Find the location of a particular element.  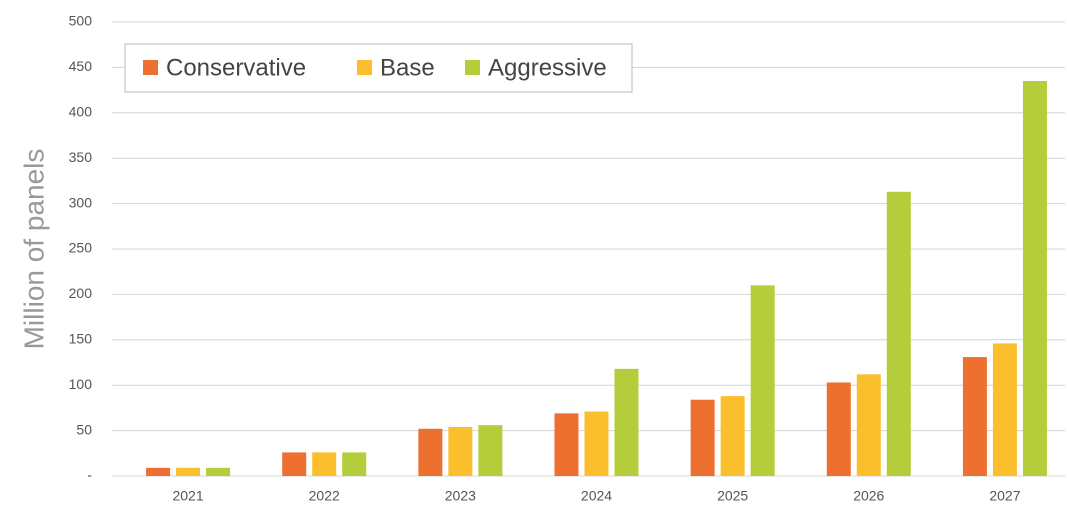

y-tick-label: 150 is located at coordinates (81, 339).